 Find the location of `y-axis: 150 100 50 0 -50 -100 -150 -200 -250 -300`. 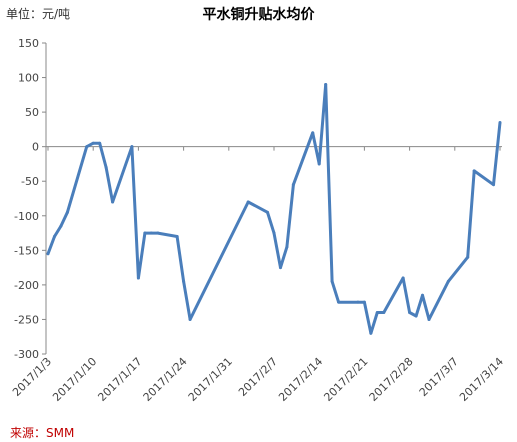

y-axis: 150 100 50 0 -50 -100 -150 -200 -250 -300 is located at coordinates (30, 199).